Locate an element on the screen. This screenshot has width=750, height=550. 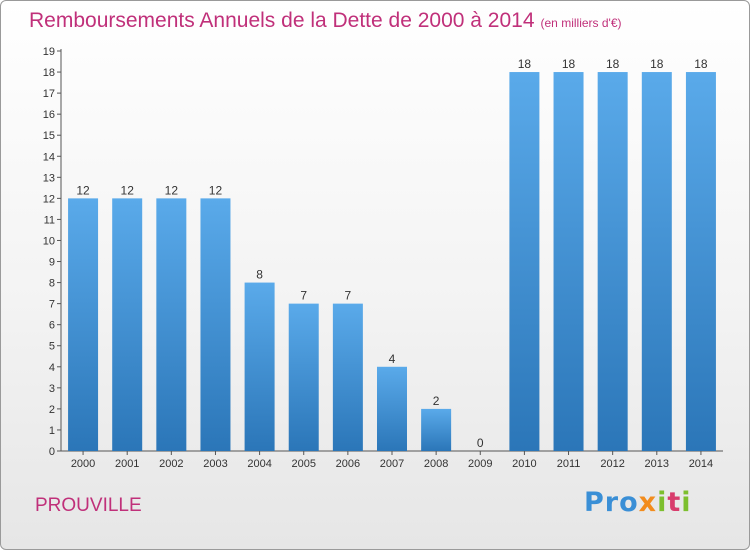
bar-2008 is located at coordinates (436, 429).